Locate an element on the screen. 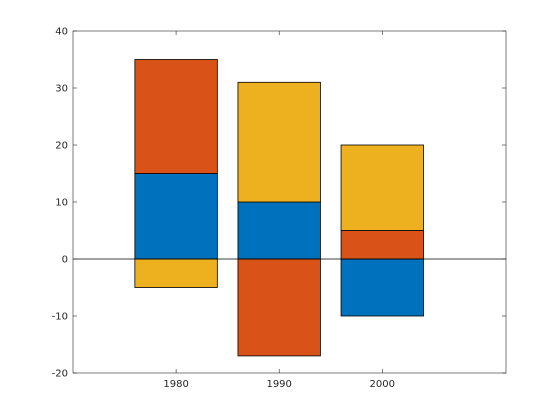 This screenshot has height=420, width=560. y-tick-label: -10 is located at coordinates (60, 317).